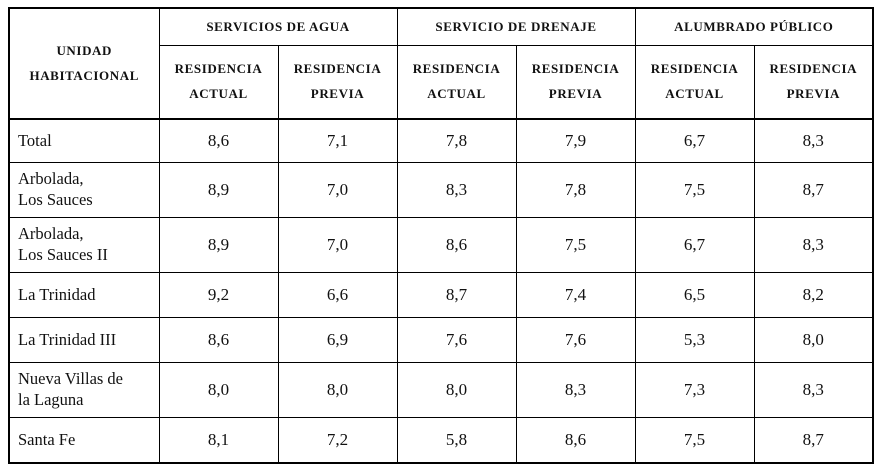  What do you see at coordinates (84, 340) in the screenshot?
I see `row-label: La Trinidad III` at bounding box center [84, 340].